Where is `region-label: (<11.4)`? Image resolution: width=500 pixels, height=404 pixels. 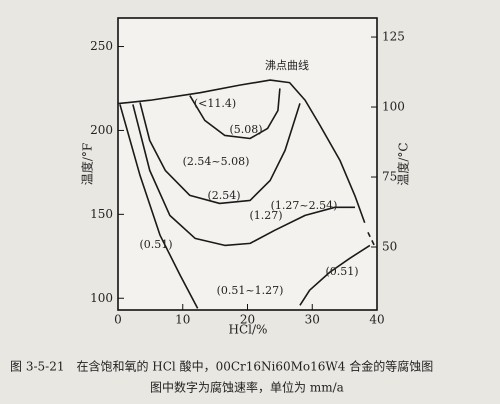 region-label: (<11.4) is located at coordinates (215, 103).